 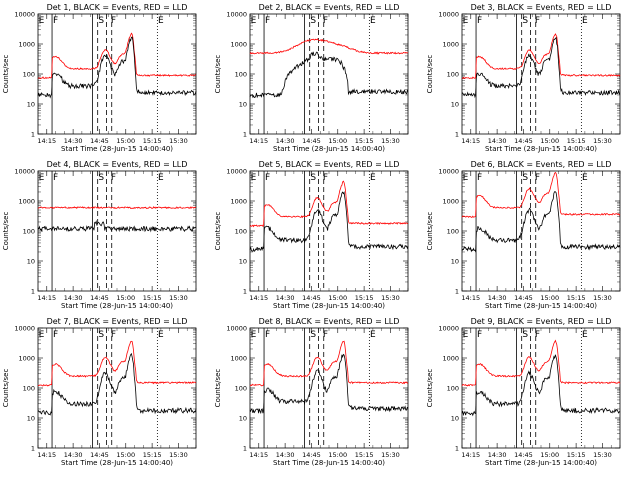 I want to click on panel-title: Det 4, BLACK = Events, RED = LLD, so click(x=117, y=164).